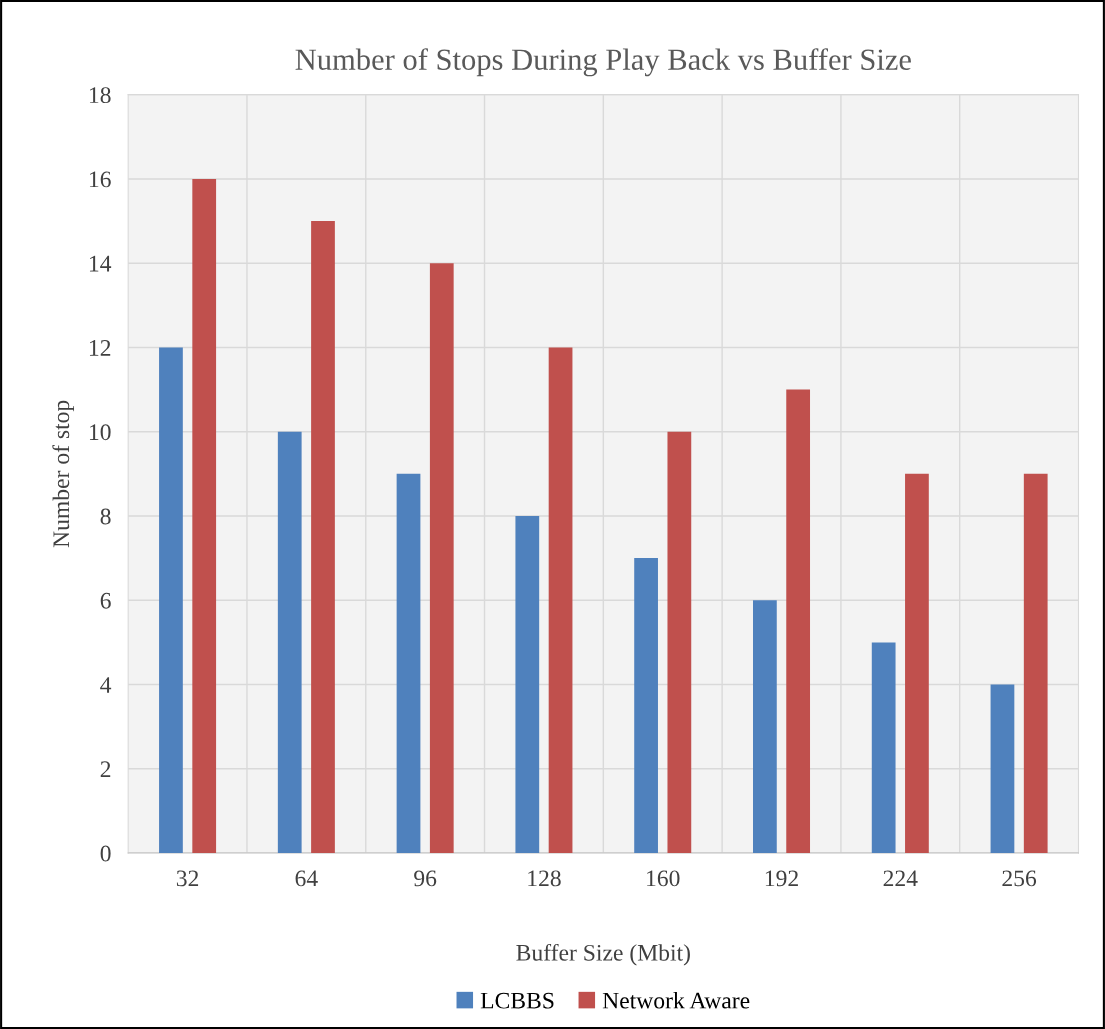 This screenshot has height=1029, width=1105. I want to click on x-tick-label: 192, so click(781, 878).